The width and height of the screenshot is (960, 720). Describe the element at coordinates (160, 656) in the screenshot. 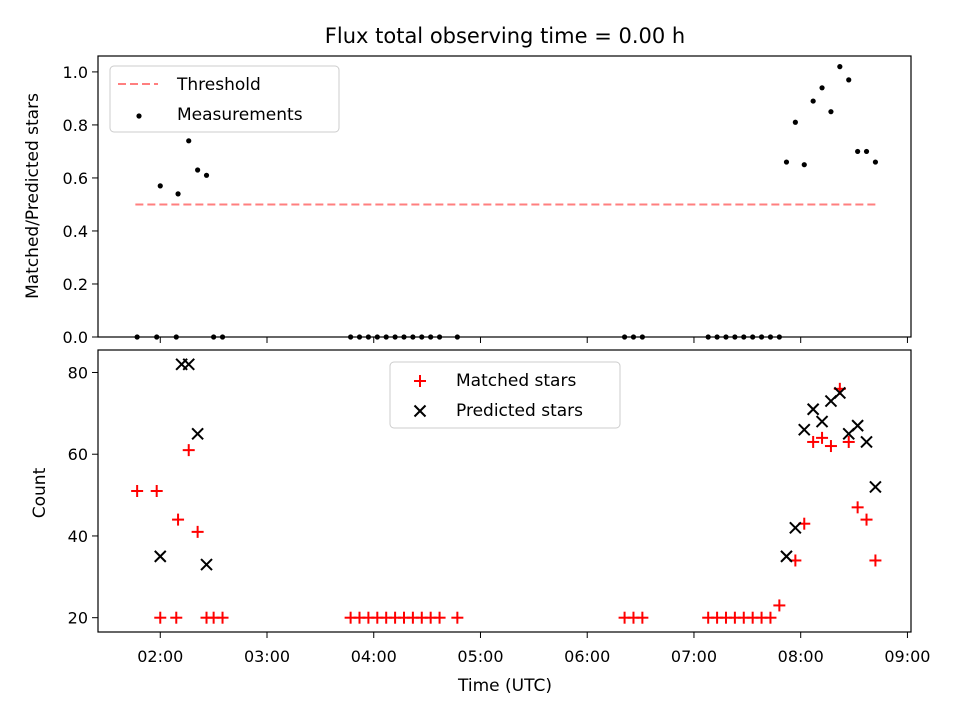

I see `bottom-x-tick-label: 02:00` at that location.